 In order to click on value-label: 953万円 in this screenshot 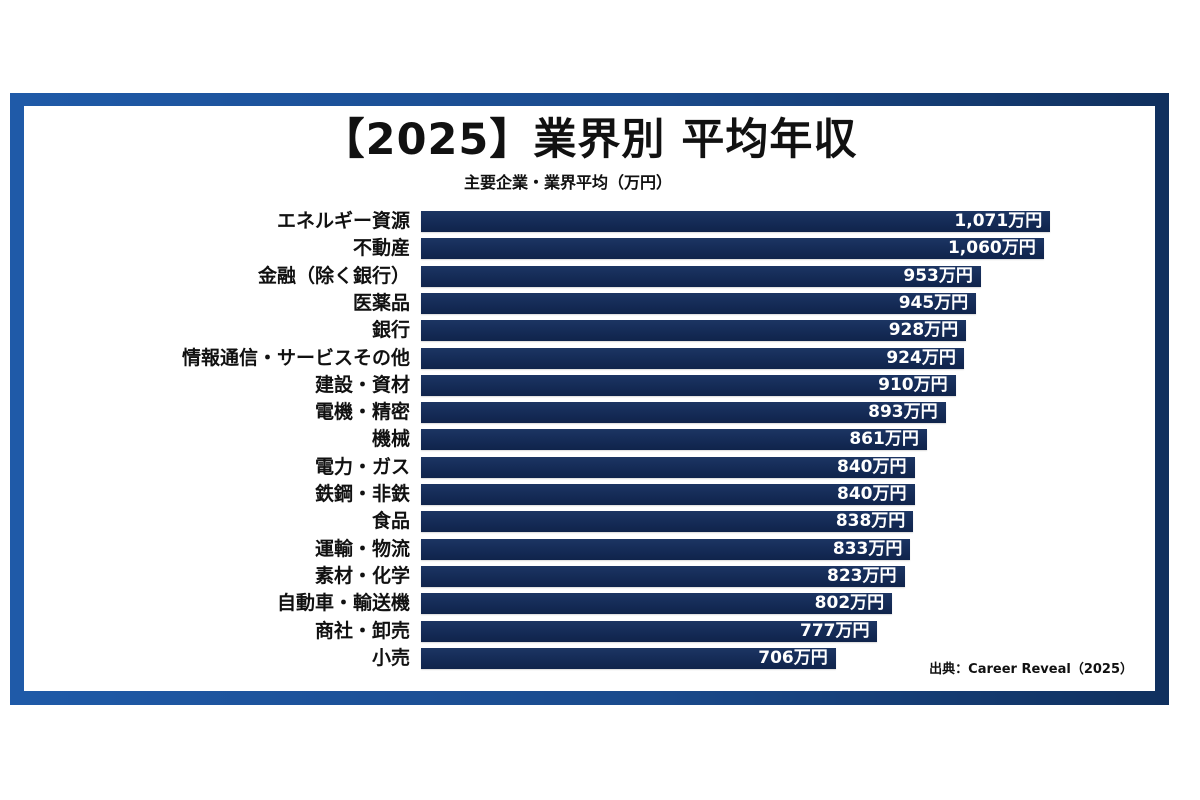, I will do `click(938, 275)`.